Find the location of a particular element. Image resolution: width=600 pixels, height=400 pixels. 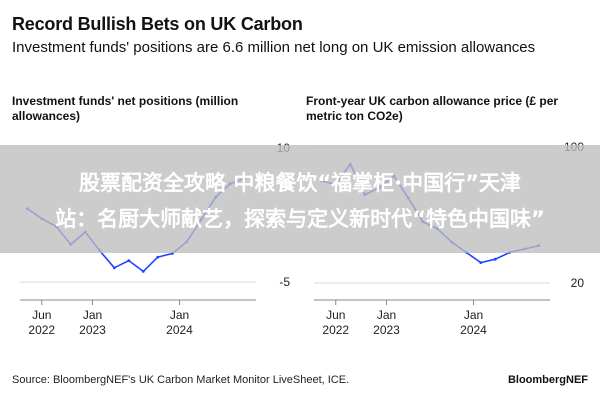

y-tick-label: -5 is located at coordinates (284, 282).